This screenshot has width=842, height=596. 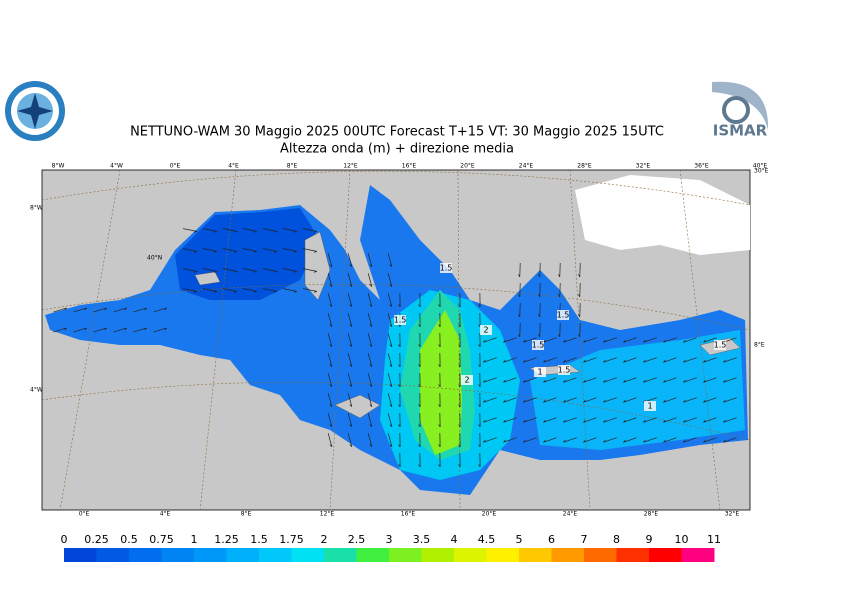 I want to click on legend-label: 2.5, so click(x=357, y=539).